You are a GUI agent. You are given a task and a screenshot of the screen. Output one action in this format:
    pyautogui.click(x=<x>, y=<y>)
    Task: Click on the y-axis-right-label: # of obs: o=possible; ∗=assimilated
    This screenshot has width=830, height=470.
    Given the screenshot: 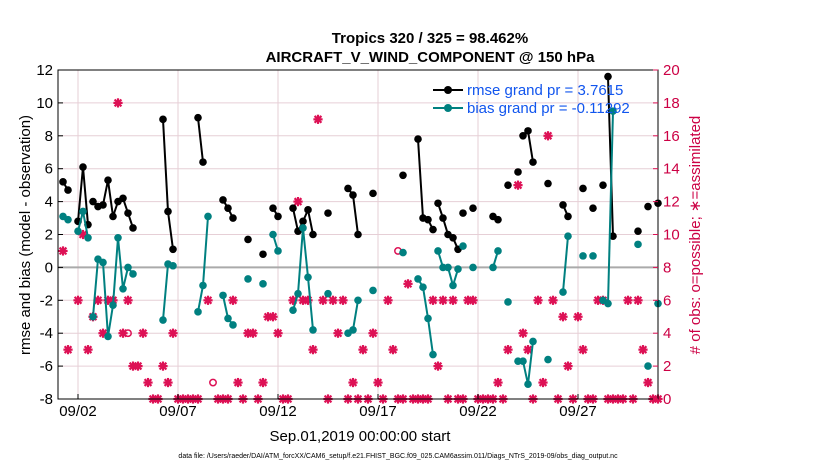 What is the action you would take?
    pyautogui.click(x=695, y=235)
    